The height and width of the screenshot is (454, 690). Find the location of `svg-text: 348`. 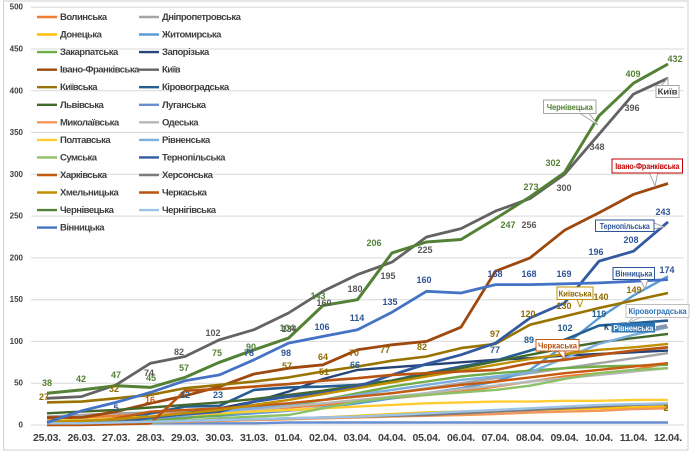

svg-text: 348 is located at coordinates (596, 147).